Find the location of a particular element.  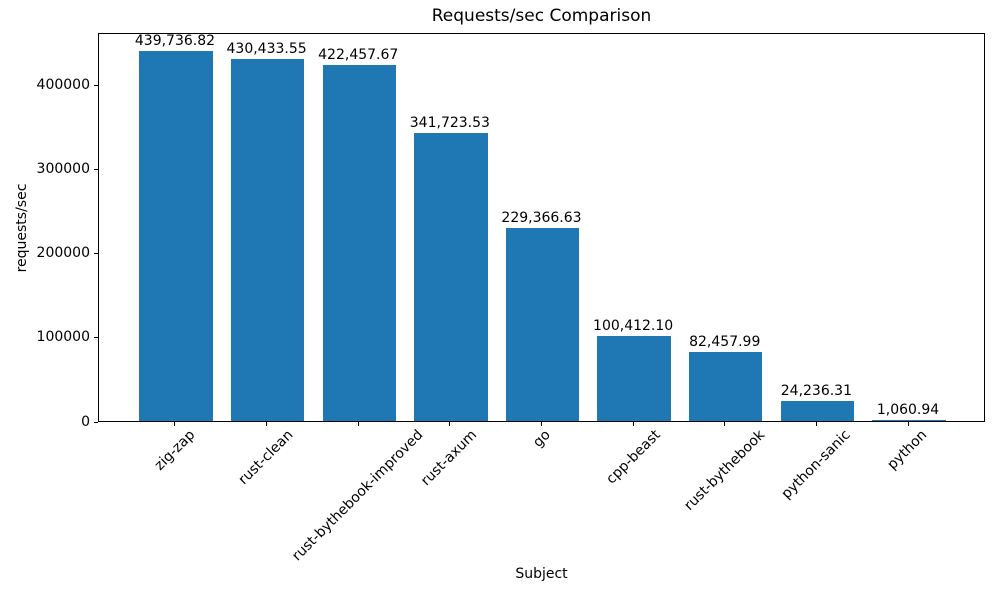

x-tick-label: rust-axum is located at coordinates (449, 458).